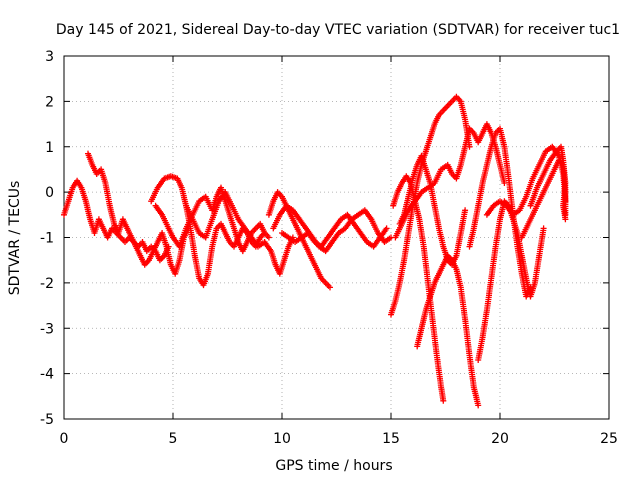 This screenshot has height=480, width=640. What do you see at coordinates (391, 439) in the screenshot?
I see `x-tick-label: 15` at bounding box center [391, 439].